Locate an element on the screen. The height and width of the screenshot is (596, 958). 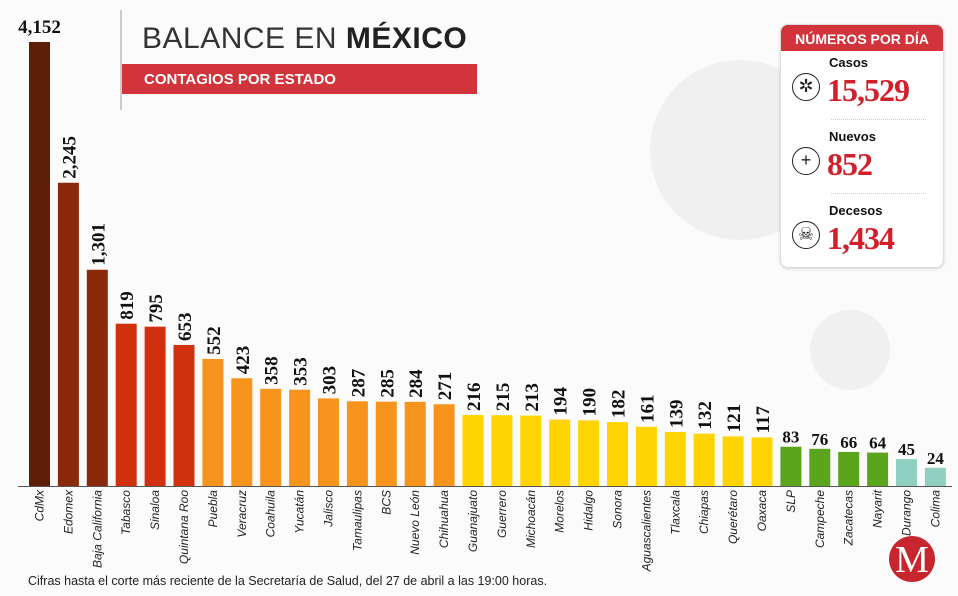
value-label: 423 is located at coordinates (243, 360).